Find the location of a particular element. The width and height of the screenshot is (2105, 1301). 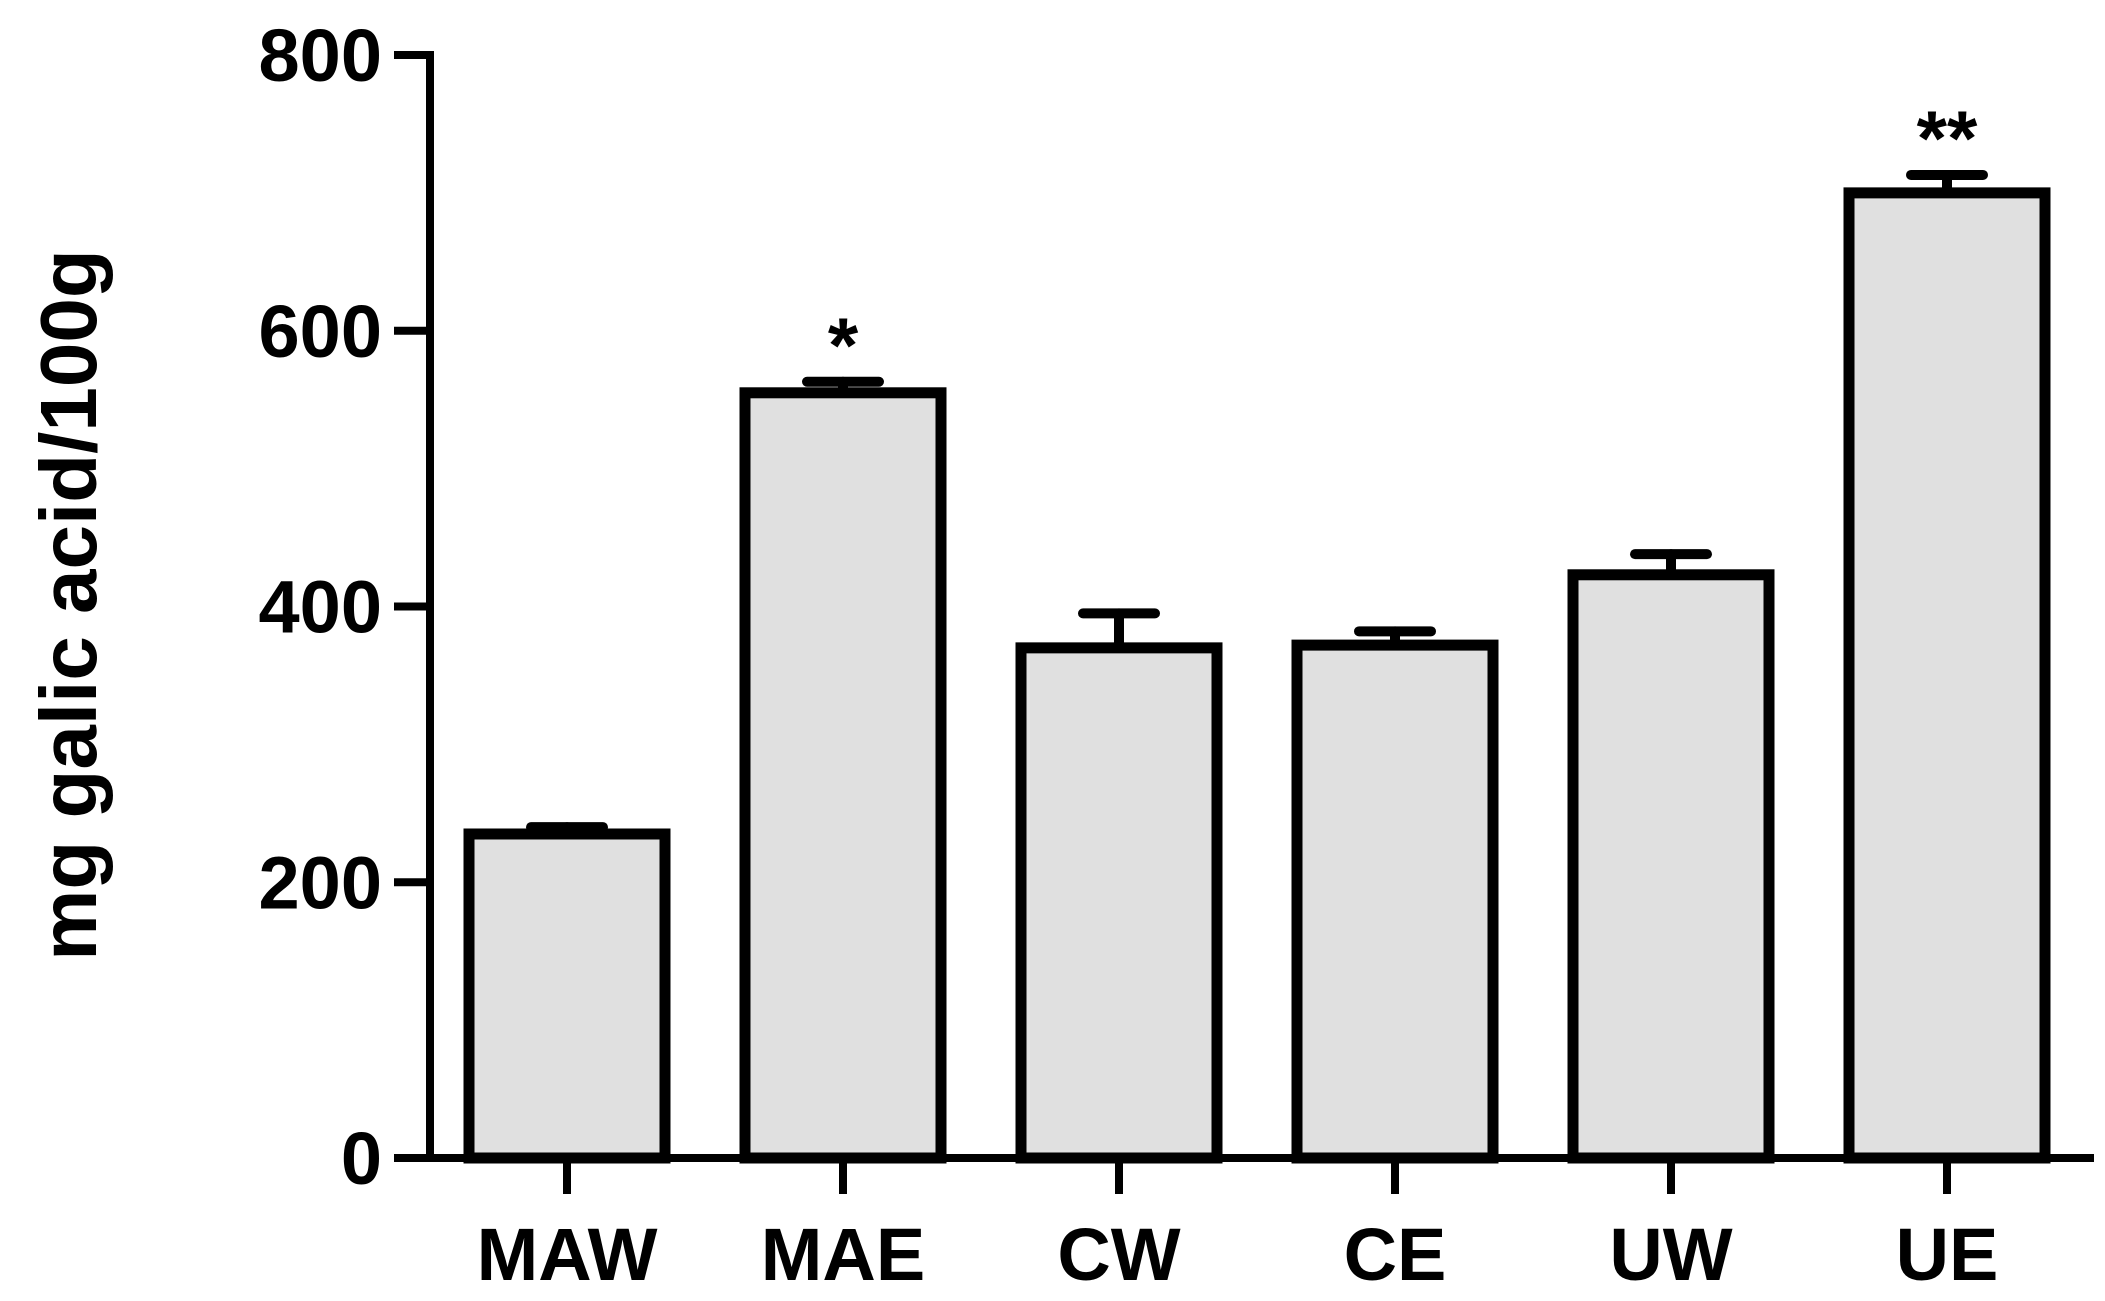

error-bar-cw is located at coordinates (1119, 630).